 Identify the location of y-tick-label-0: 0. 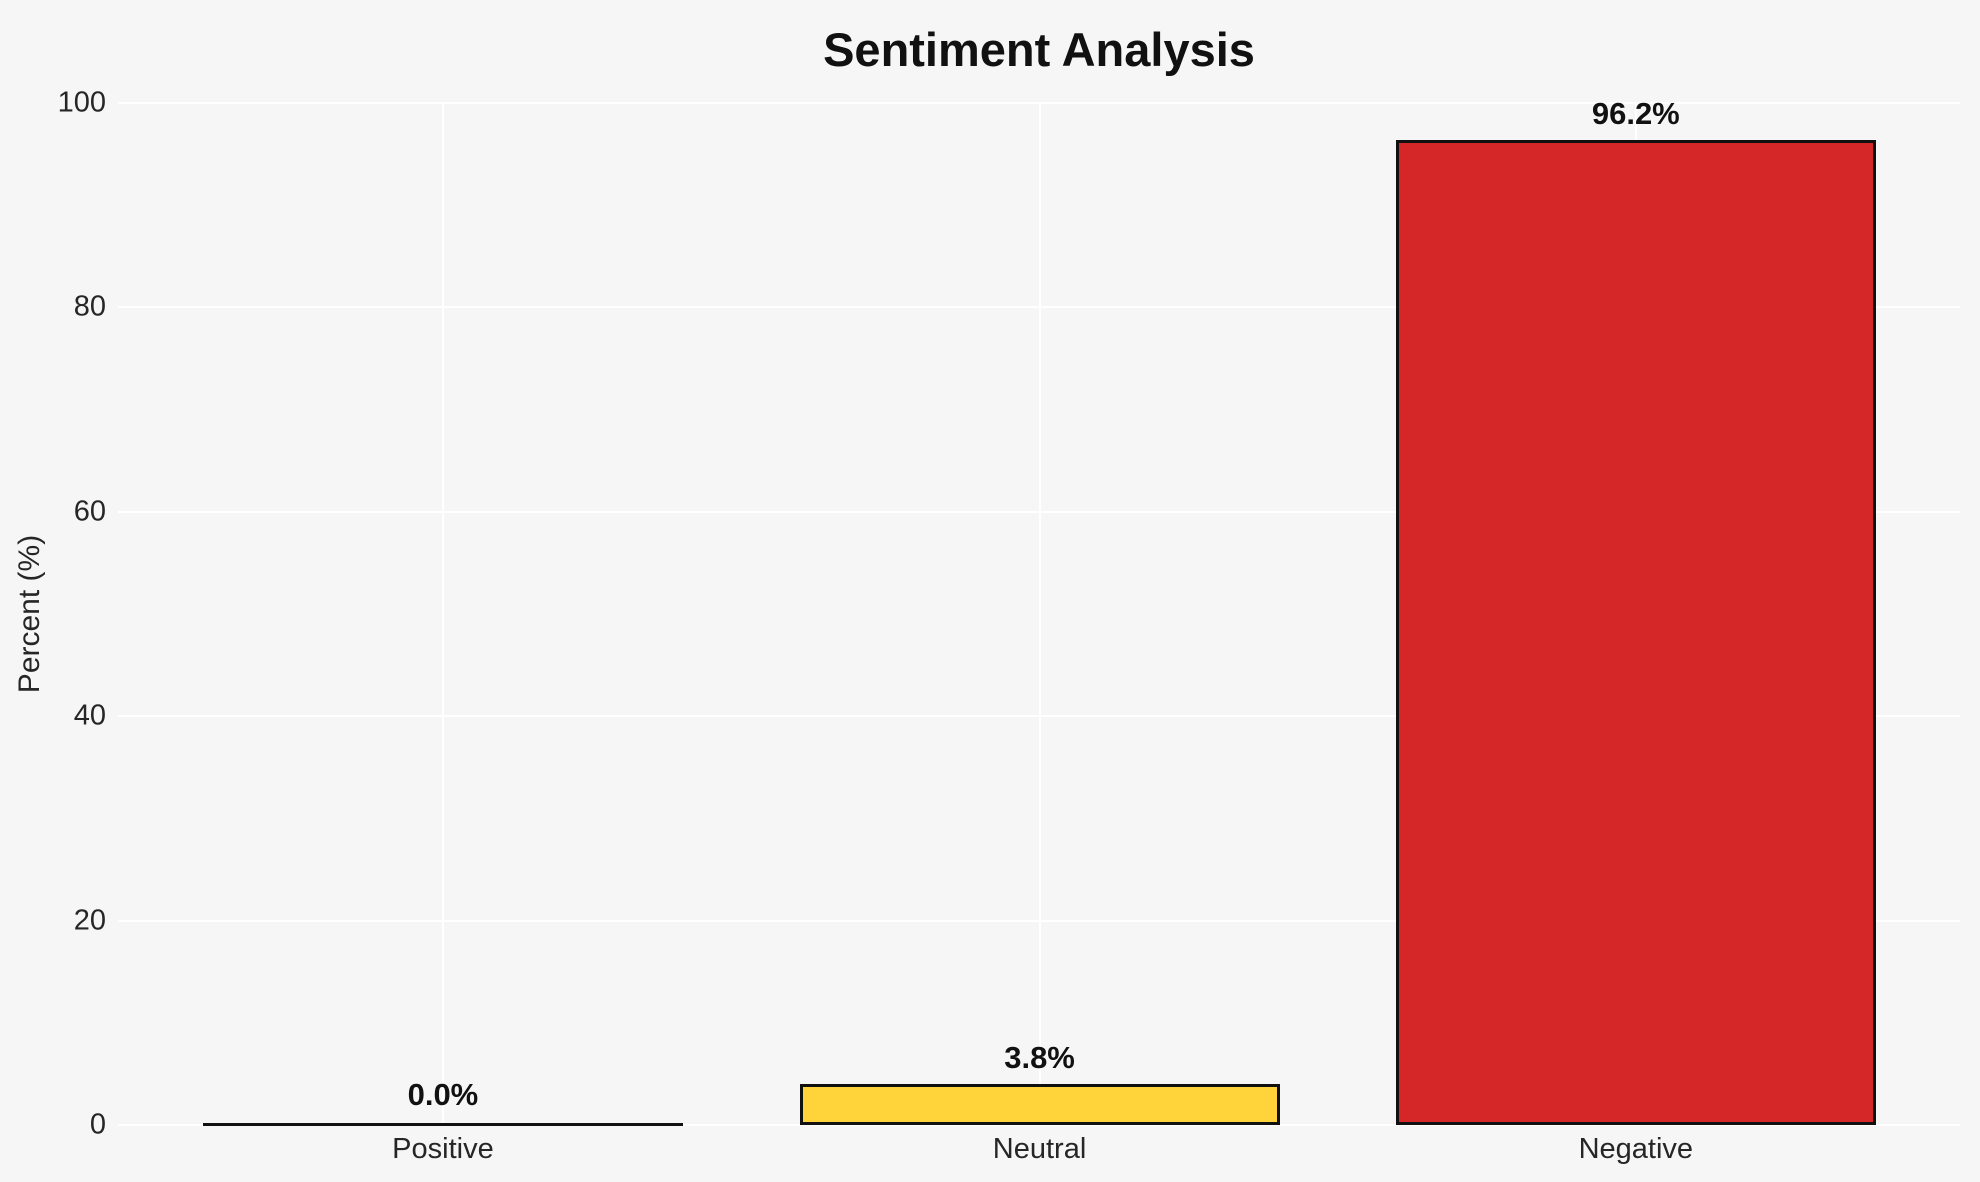
(97, 1124).